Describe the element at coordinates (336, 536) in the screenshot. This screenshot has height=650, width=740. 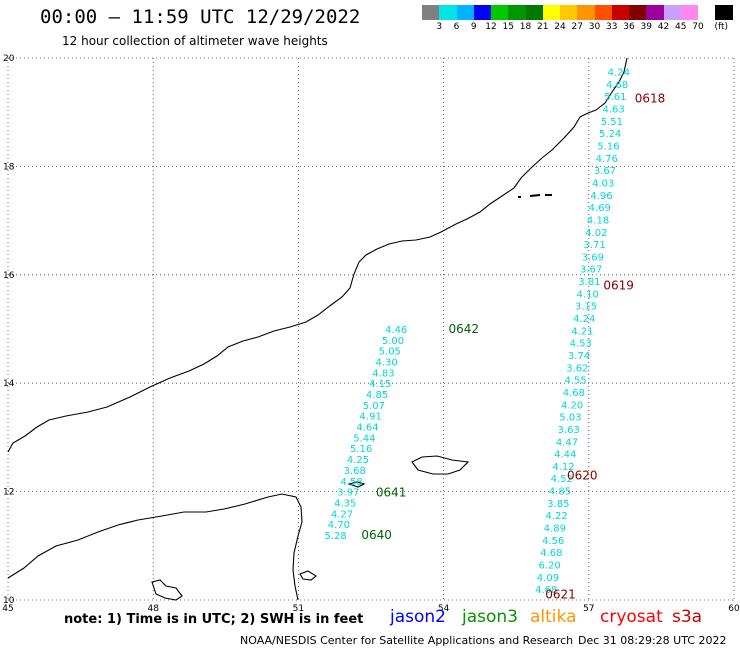
I see `swh-value: 5.28` at that location.